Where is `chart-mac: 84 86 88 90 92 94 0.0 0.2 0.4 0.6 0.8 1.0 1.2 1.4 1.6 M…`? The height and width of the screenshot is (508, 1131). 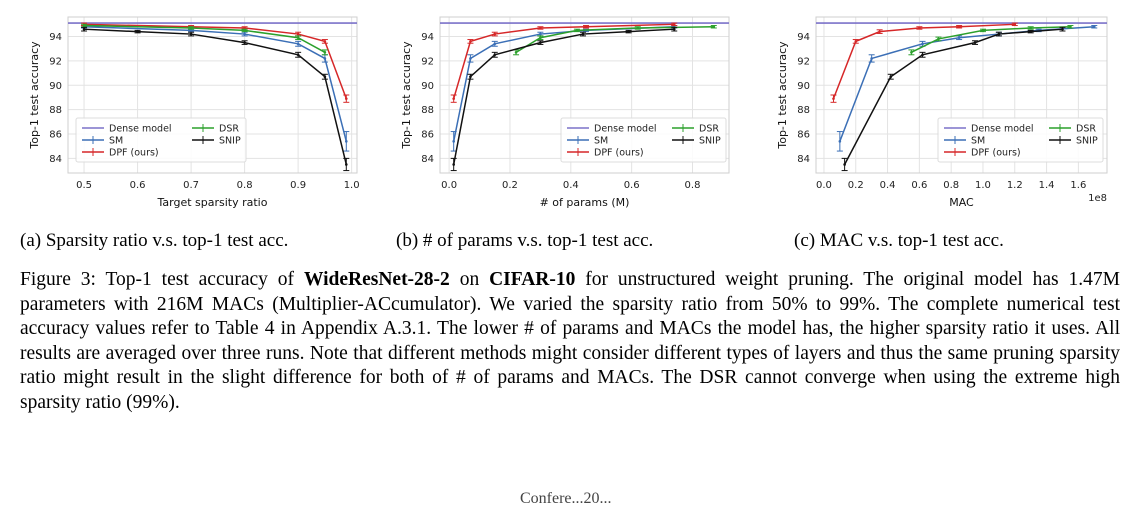
chart-mac: 84 86 88 90 92 94 0.0 0.2 0.4 0.6 0.8 1.0 1.2 1.4 1.6 M… is located at coordinates (942, 110).